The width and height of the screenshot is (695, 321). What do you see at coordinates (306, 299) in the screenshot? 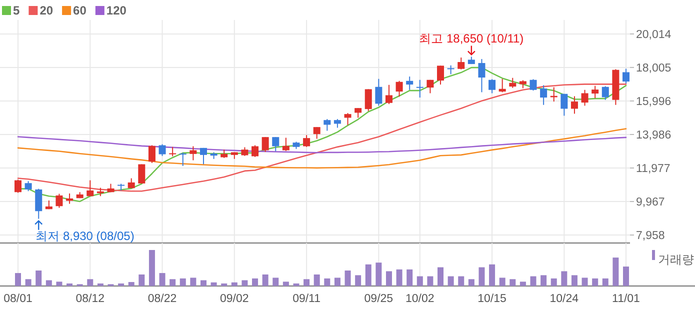
I see `x-tick-label: 09/11` at bounding box center [306, 299].